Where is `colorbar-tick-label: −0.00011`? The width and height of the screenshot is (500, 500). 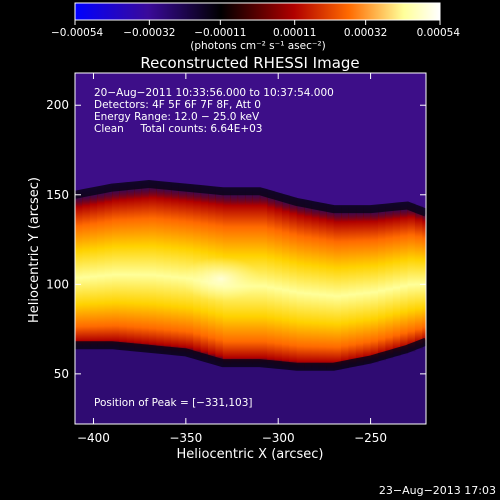
colorbar-tick-label: −0.00011 is located at coordinates (220, 33).